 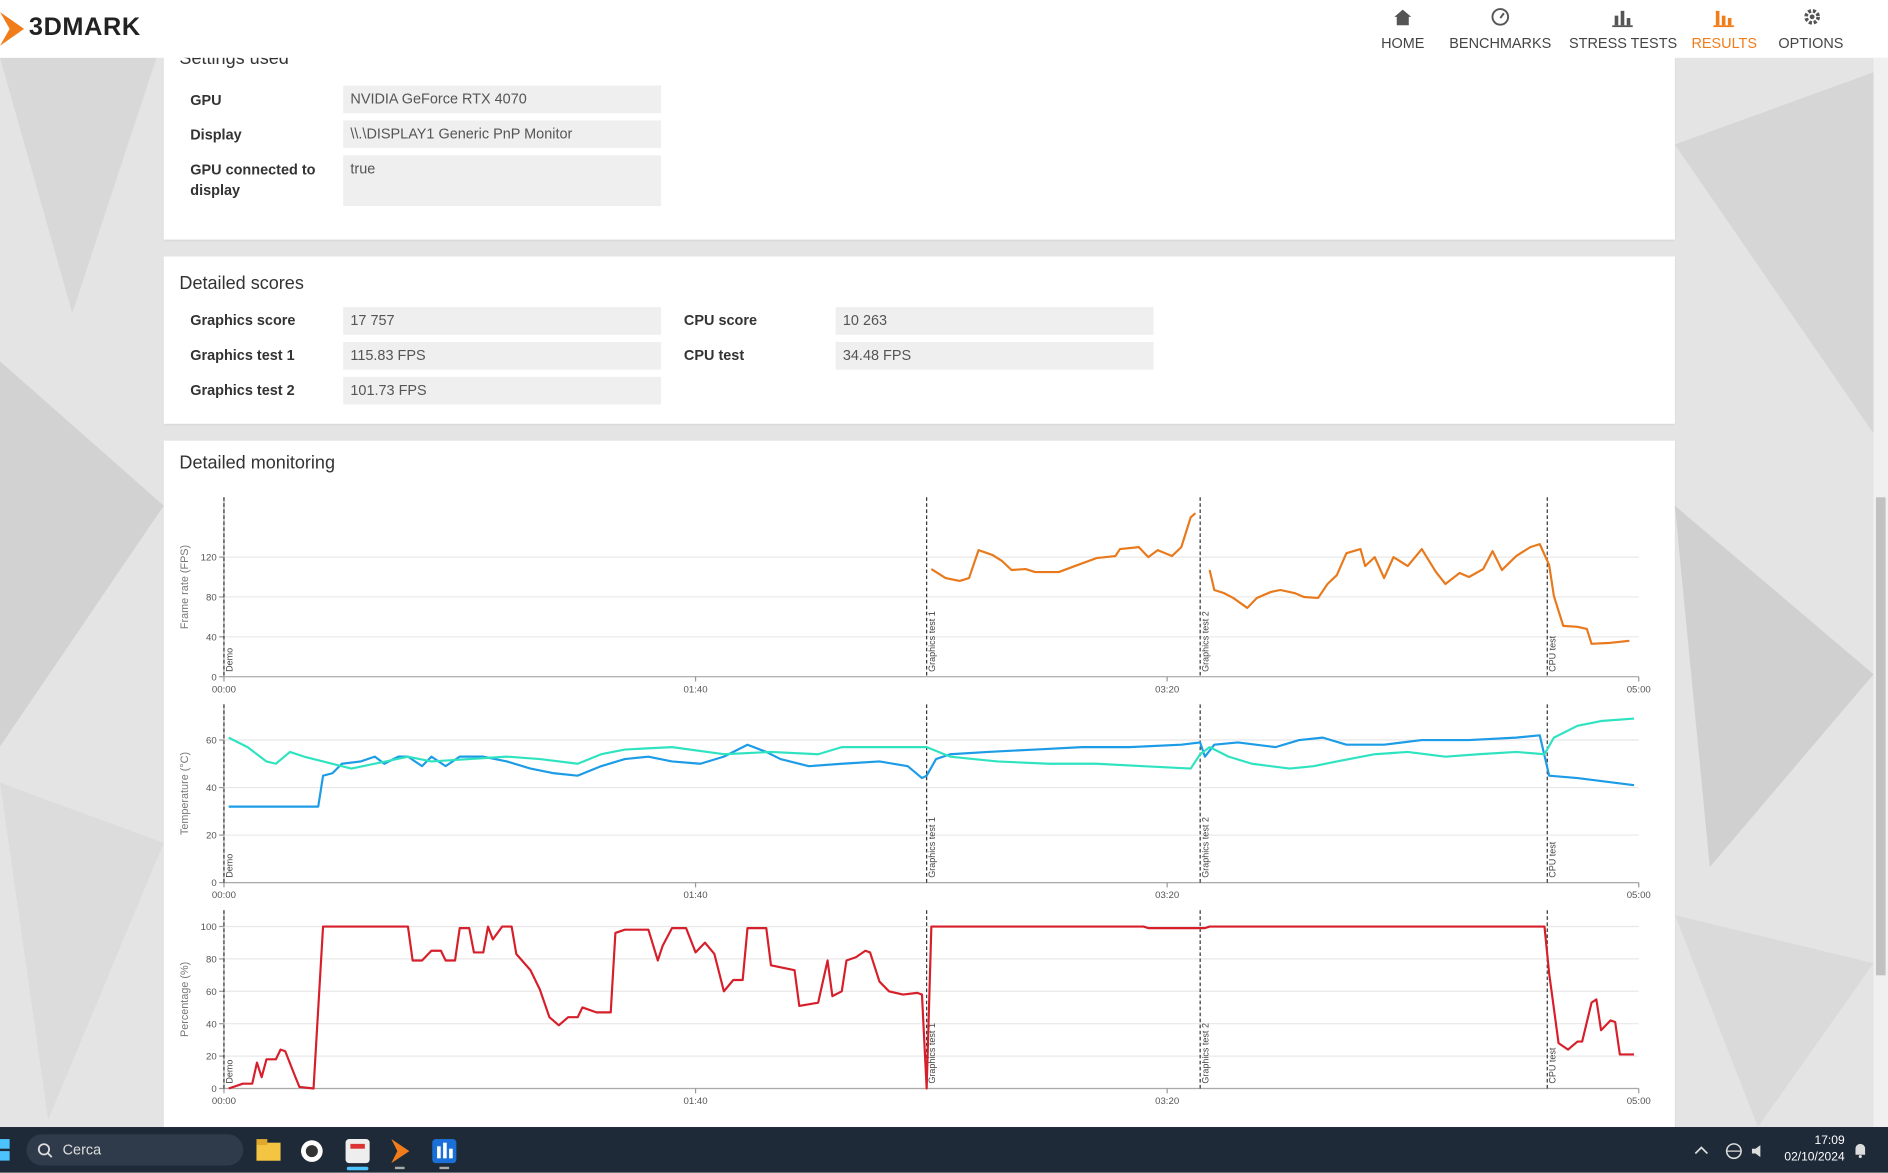 I want to click on scrollbar-thumb, so click(x=1880, y=736).